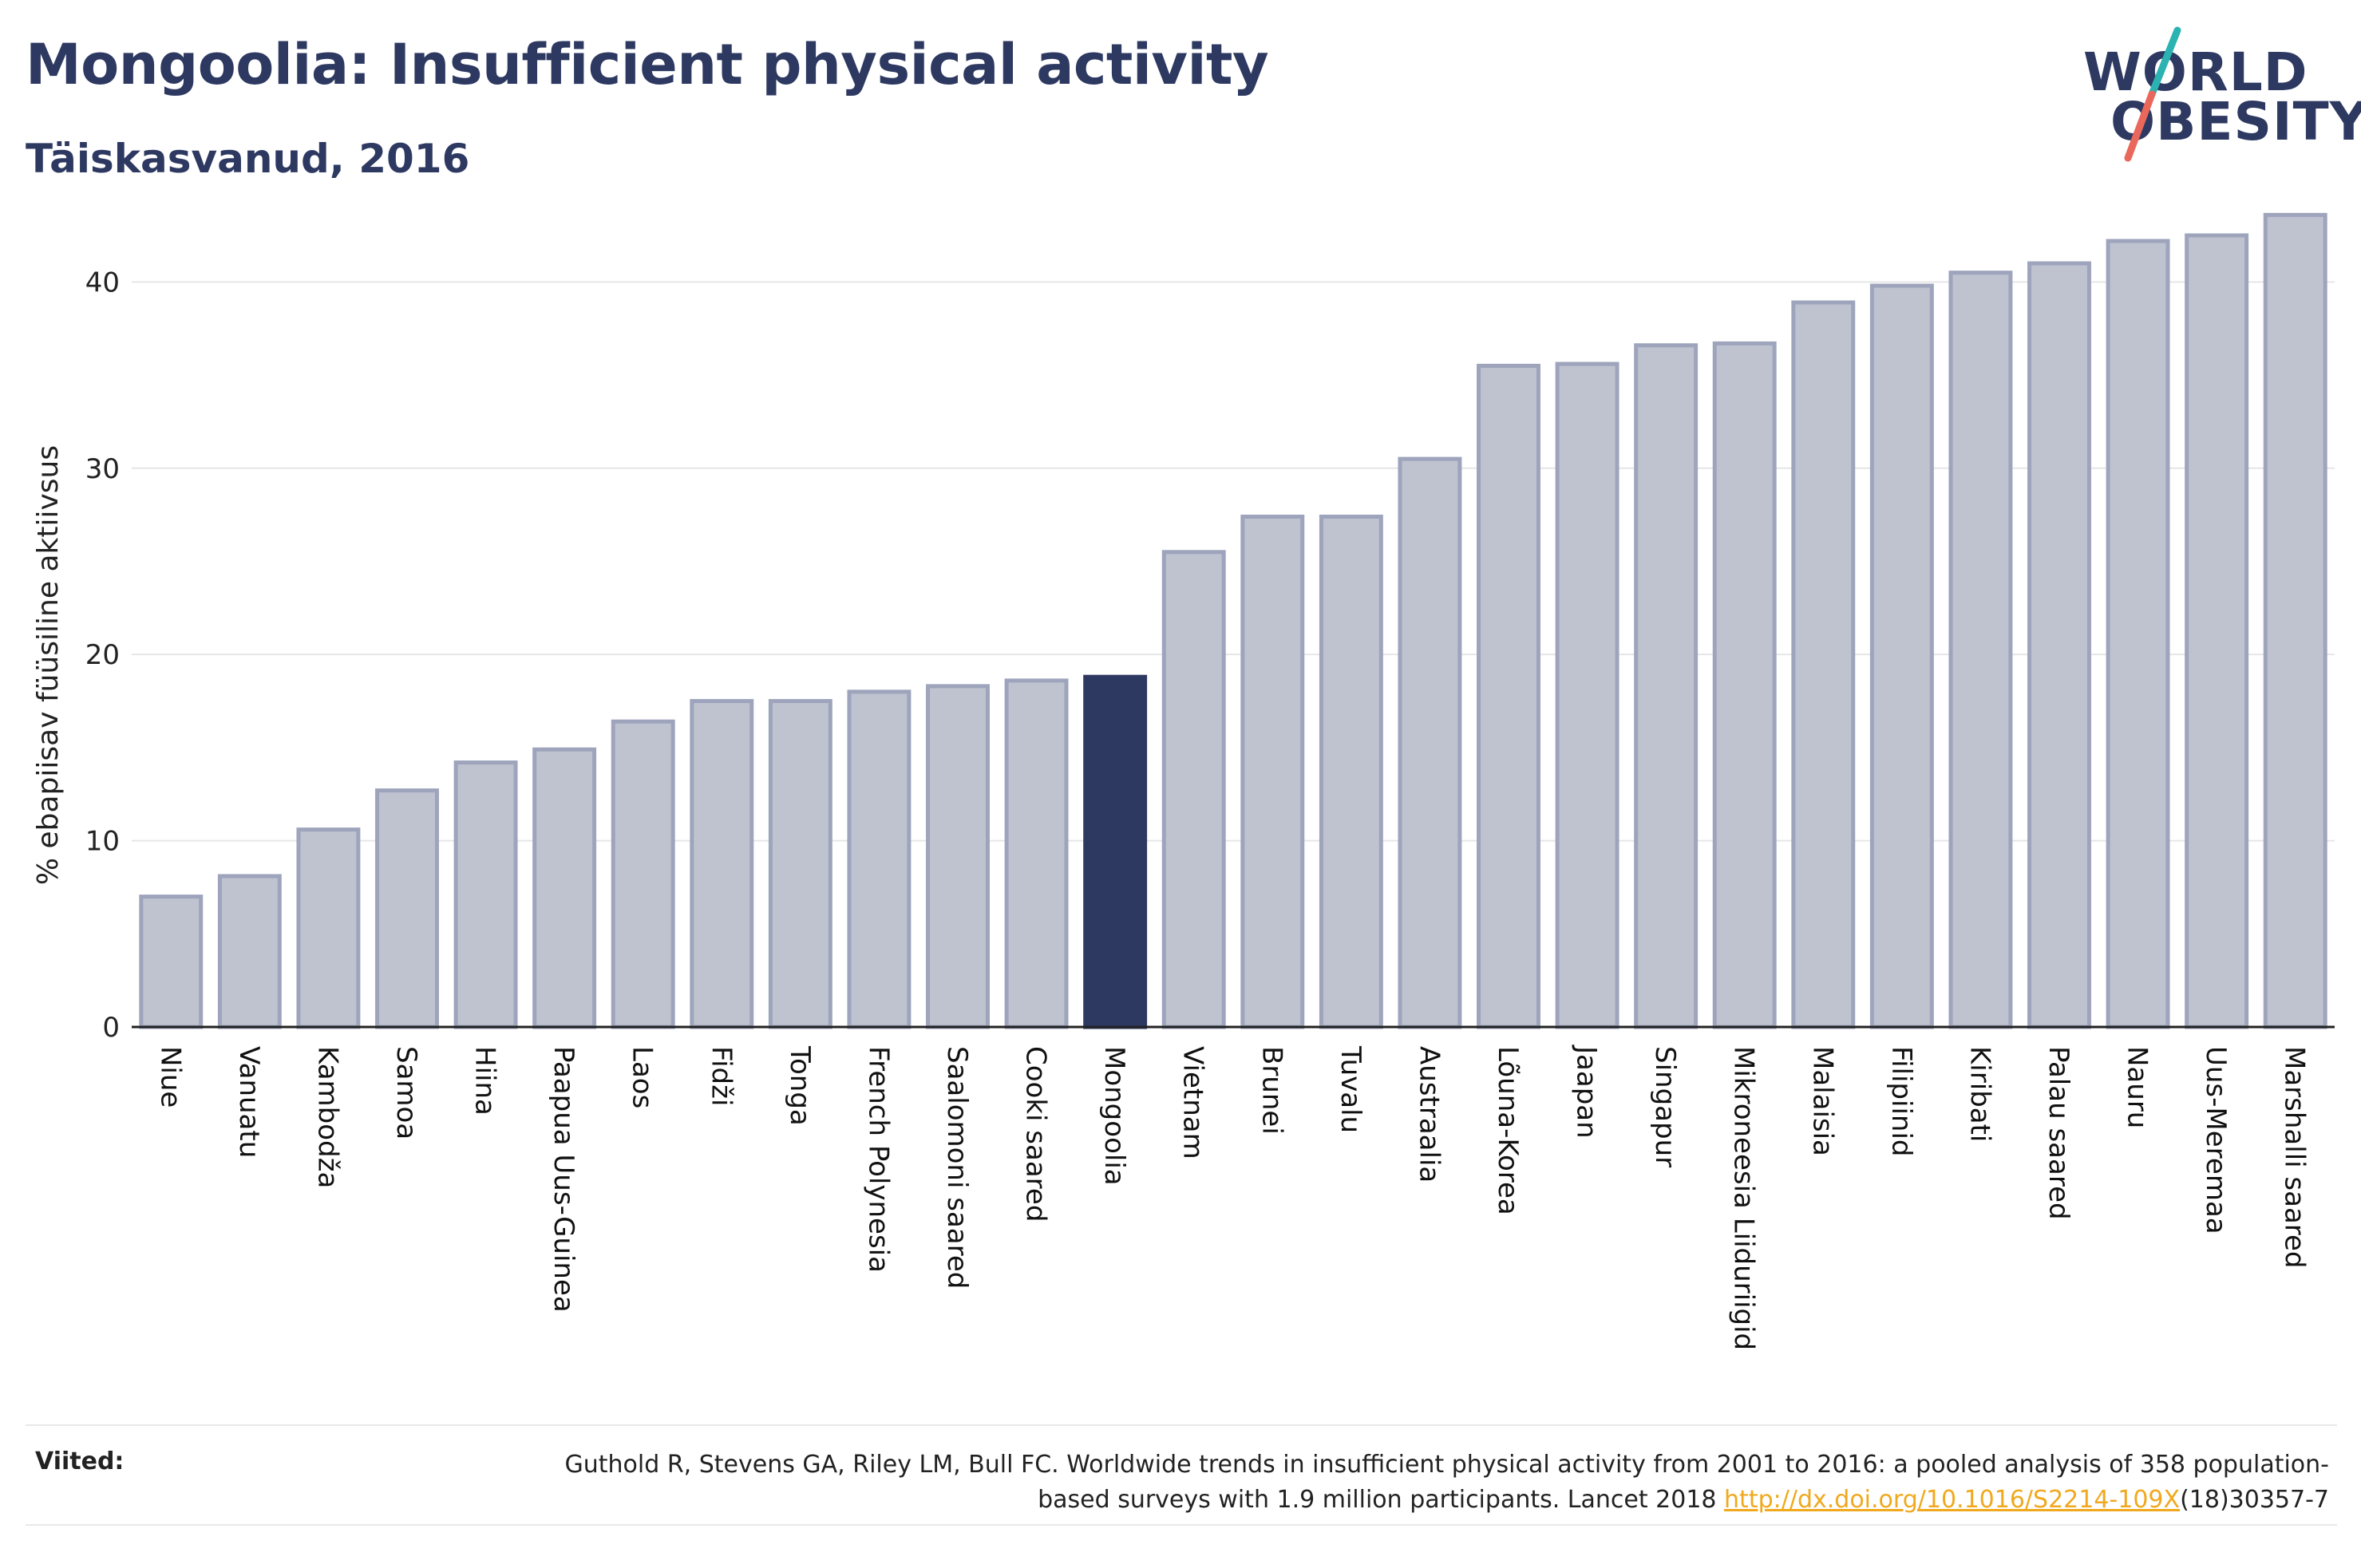  I want to click on x-tick-label: Malaisia, so click(1822, 1101).